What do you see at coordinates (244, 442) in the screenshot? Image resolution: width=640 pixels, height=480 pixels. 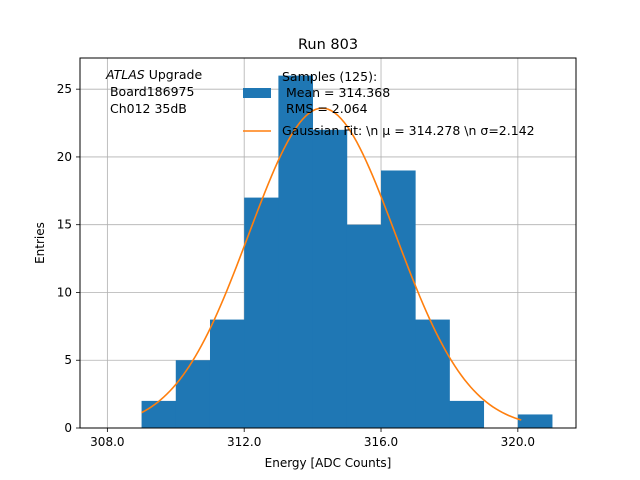 I see `x-tick-label: 312.0` at bounding box center [244, 442].